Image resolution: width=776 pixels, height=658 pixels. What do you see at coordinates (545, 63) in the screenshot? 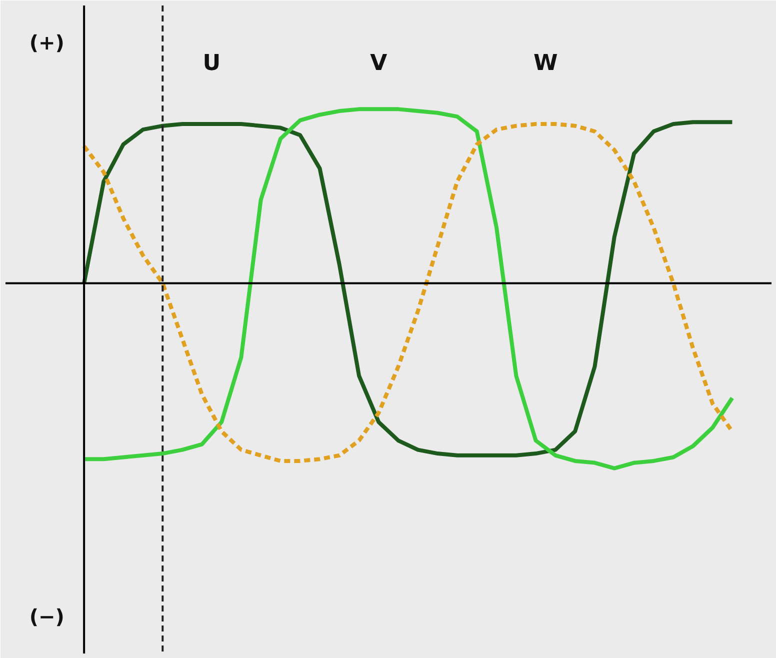
I see `text: W` at bounding box center [545, 63].